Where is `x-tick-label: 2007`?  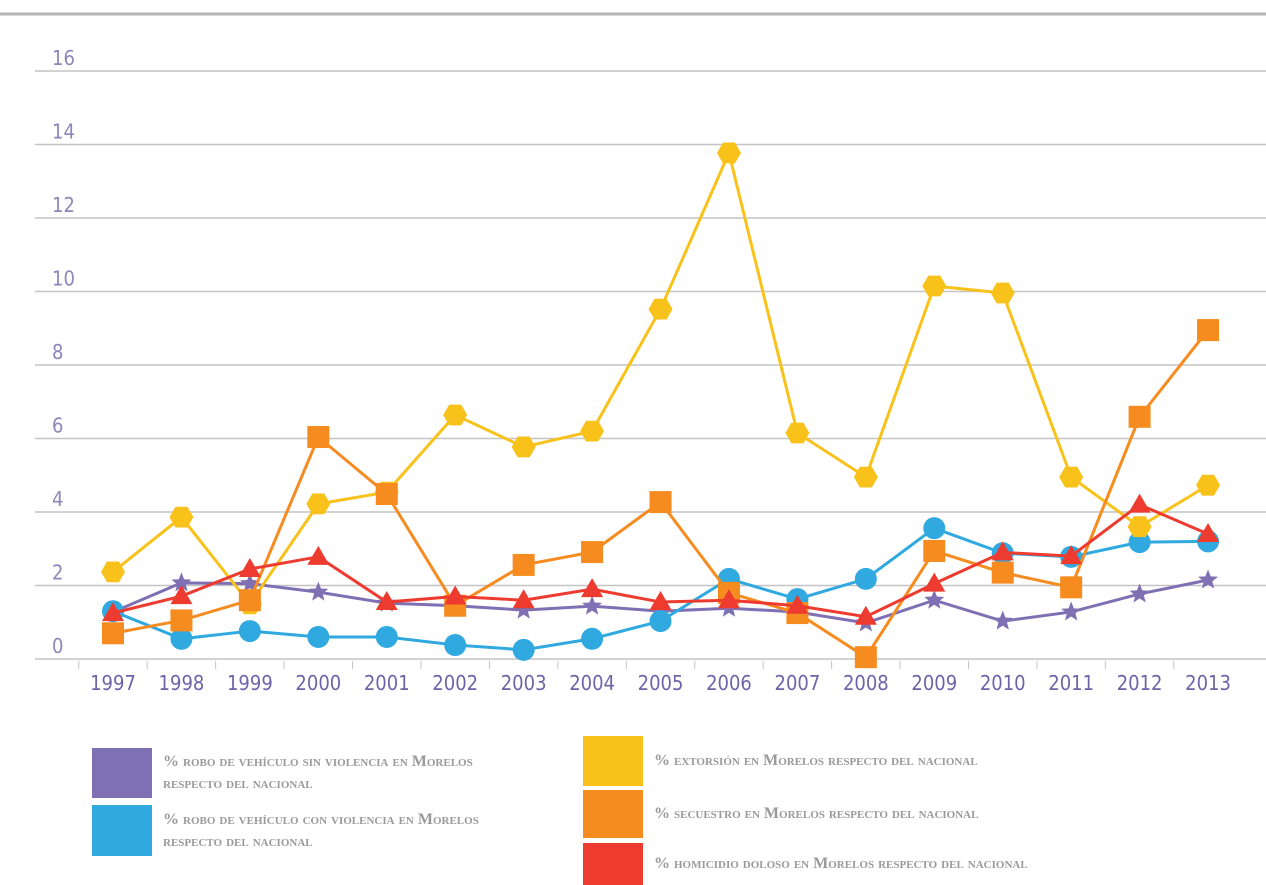 x-tick-label: 2007 is located at coordinates (798, 683).